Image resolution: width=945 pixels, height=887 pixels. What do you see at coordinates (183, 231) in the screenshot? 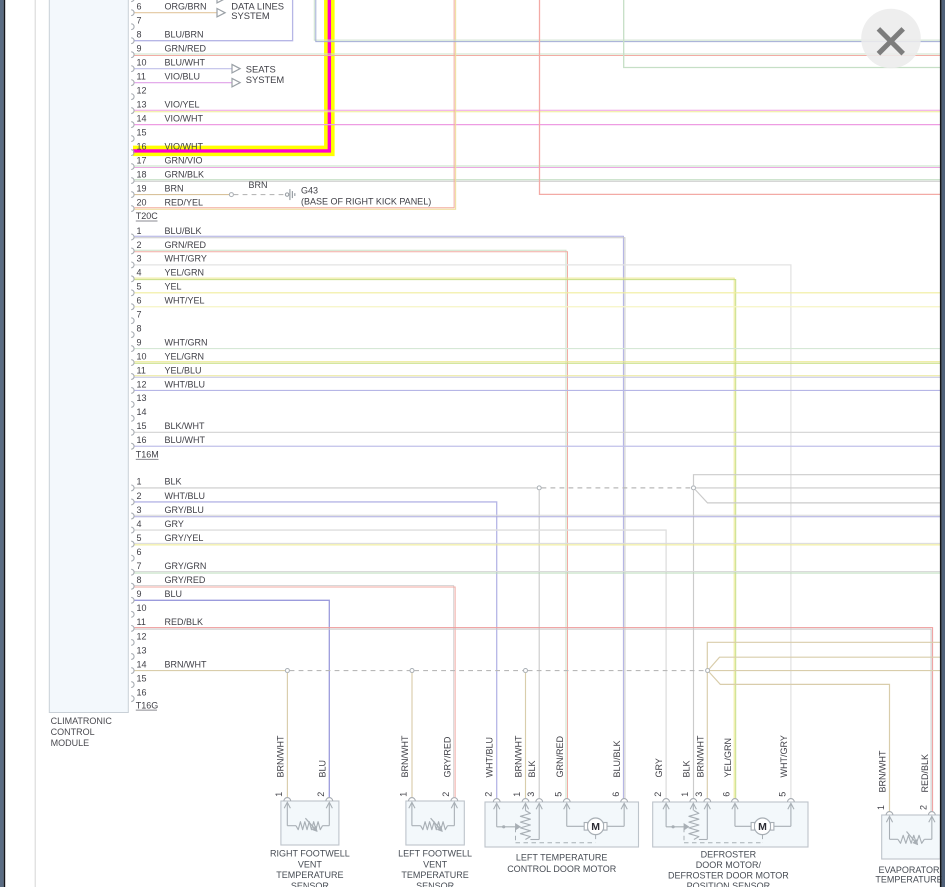
I see `svg-text: BLU/BLK` at bounding box center [183, 231].